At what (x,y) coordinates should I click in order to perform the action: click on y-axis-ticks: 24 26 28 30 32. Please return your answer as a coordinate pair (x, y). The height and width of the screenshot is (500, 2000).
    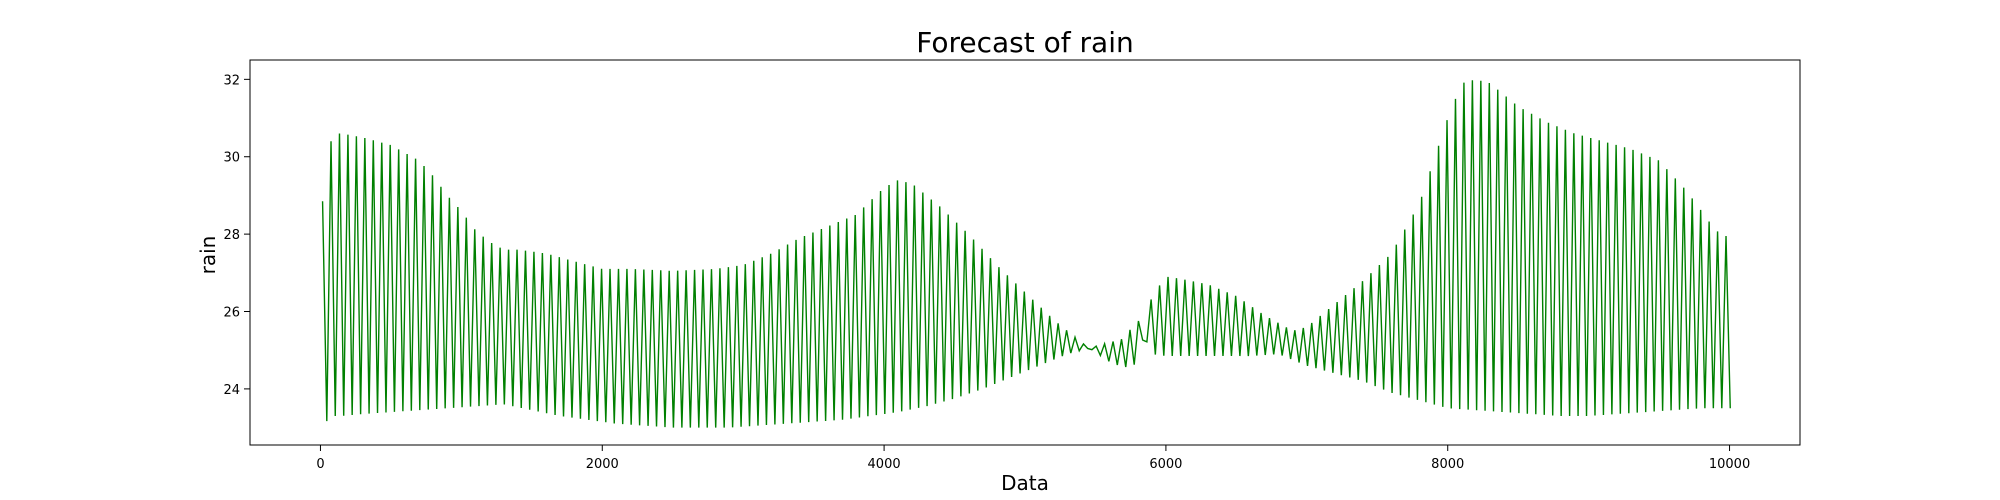
    Looking at the image, I should click on (236, 235).